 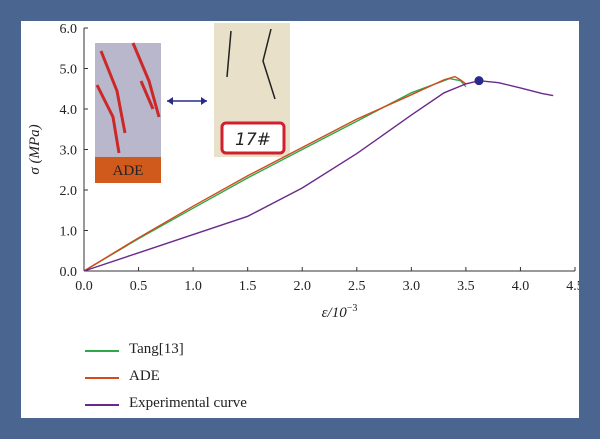 I want to click on x-tick-label: 4.0, so click(x=521, y=286).